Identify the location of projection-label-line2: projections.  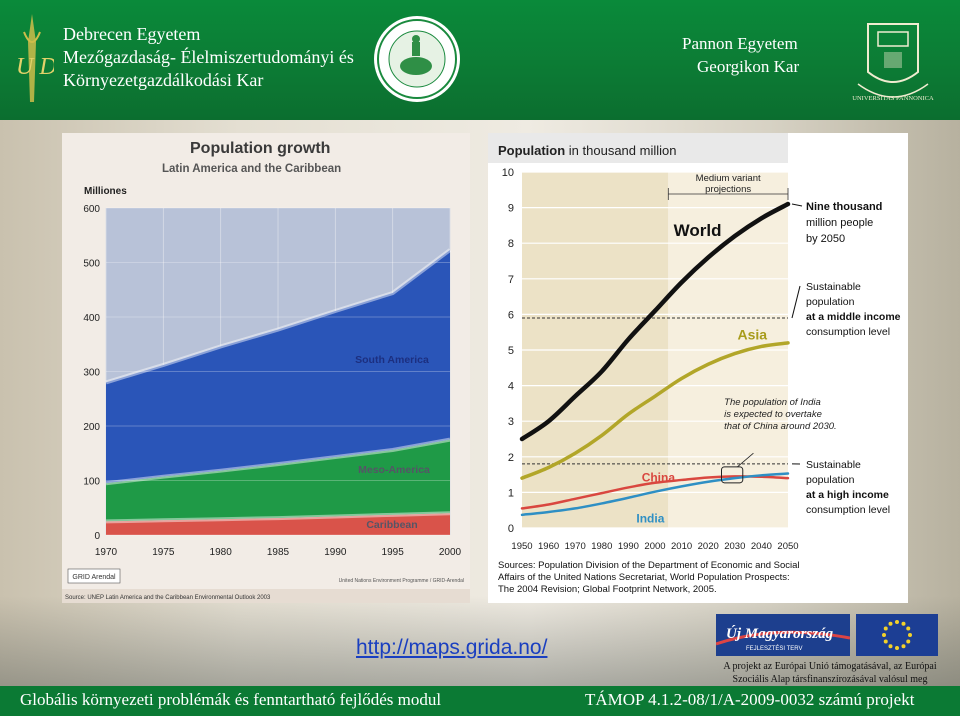
(728, 189).